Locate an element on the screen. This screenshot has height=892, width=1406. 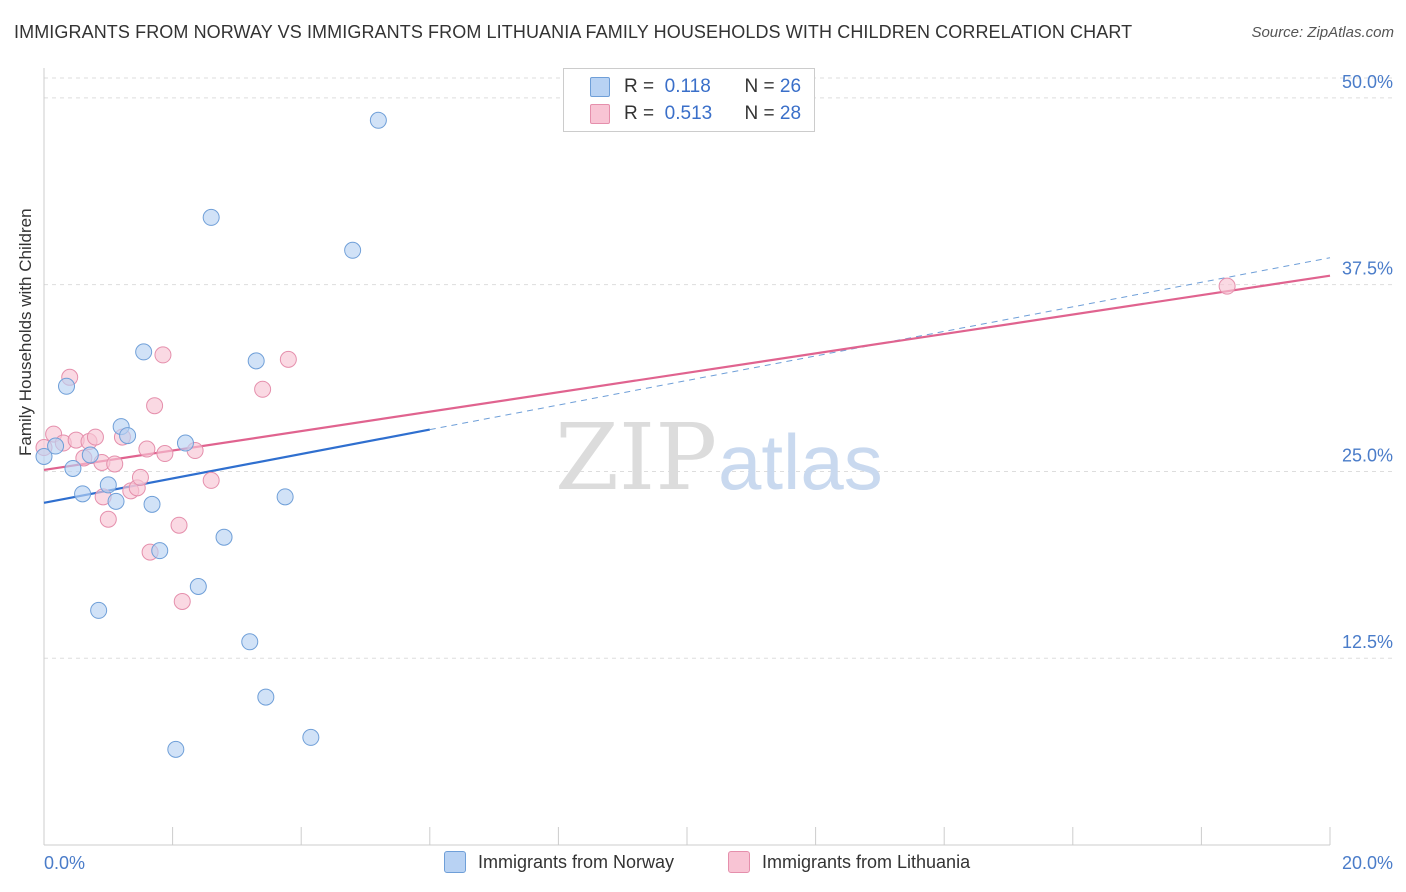
lithuania-swatch is located at coordinates (600, 114).